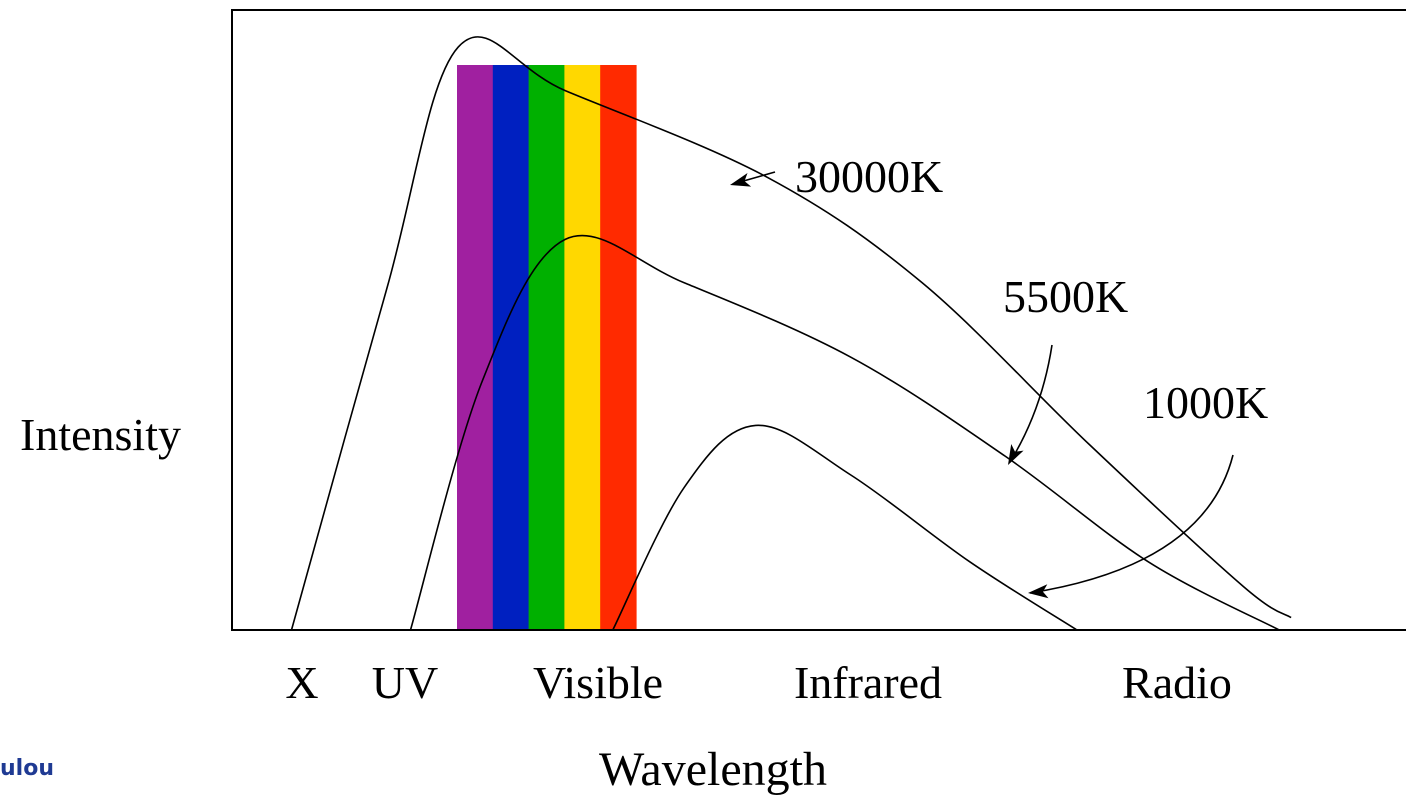 The width and height of the screenshot is (1406, 795). What do you see at coordinates (1027, 406) in the screenshot?
I see `arrow-5500k` at bounding box center [1027, 406].